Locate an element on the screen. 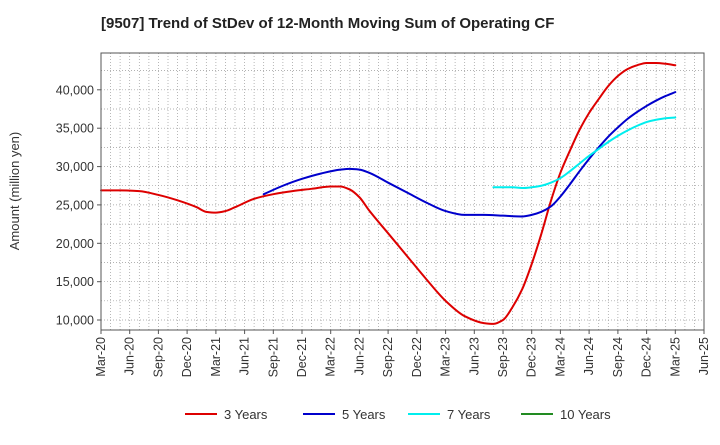 The width and height of the screenshot is (720, 445). x-tick-label: Sep-23 is located at coordinates (503, 357).